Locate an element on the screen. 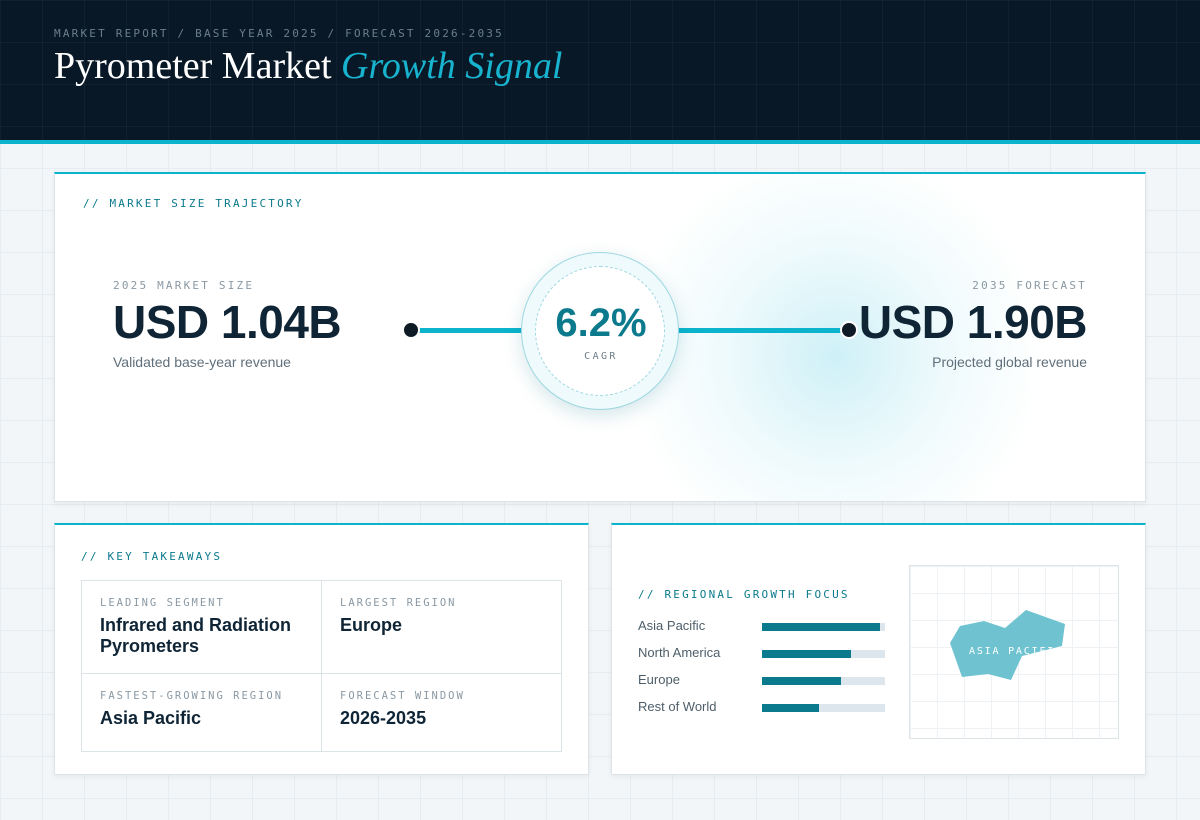 The image size is (1200, 820). region-map: ASIA PACIFIC is located at coordinates (1014, 652).